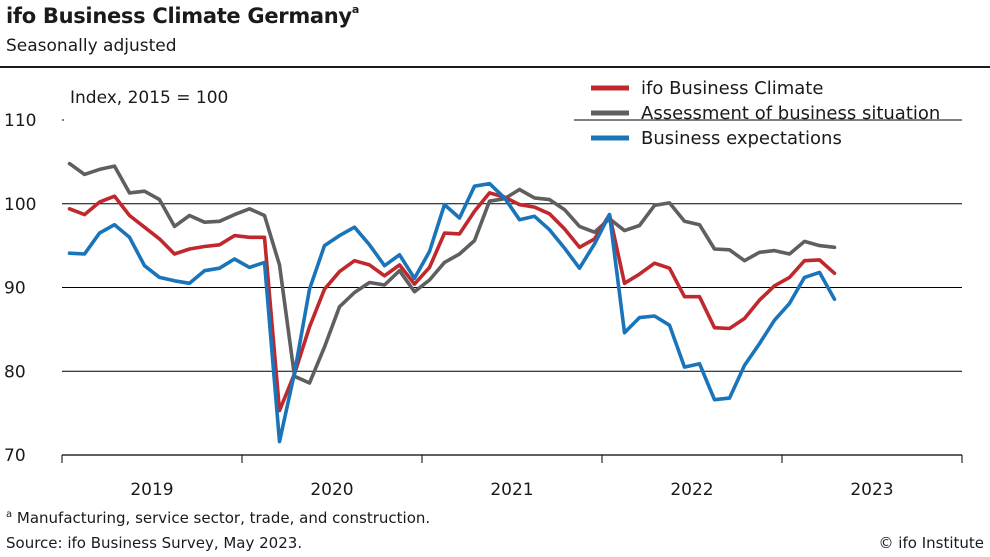  What do you see at coordinates (741, 138) in the screenshot?
I see `legend-label: Business expectations` at bounding box center [741, 138].